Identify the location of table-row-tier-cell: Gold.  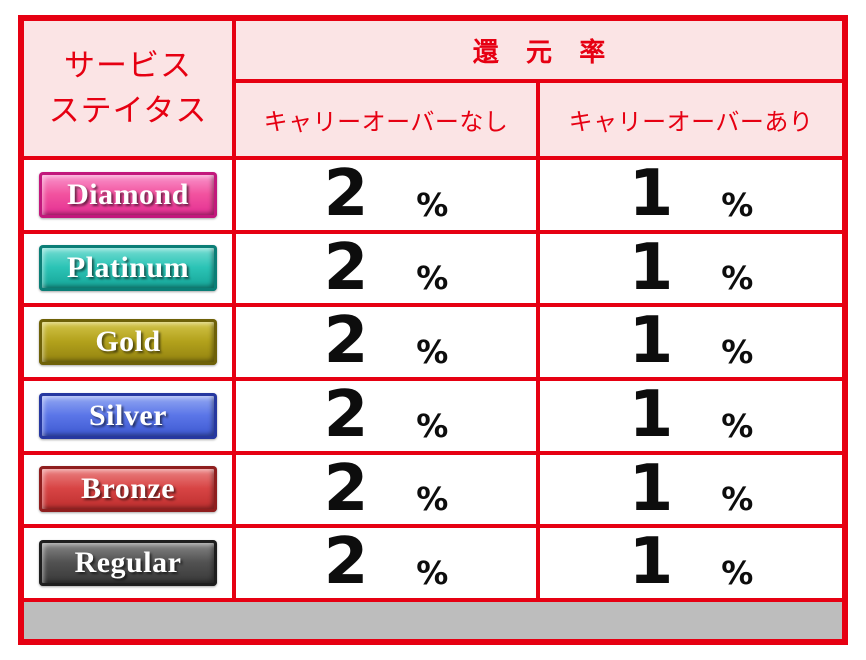
(128, 342).